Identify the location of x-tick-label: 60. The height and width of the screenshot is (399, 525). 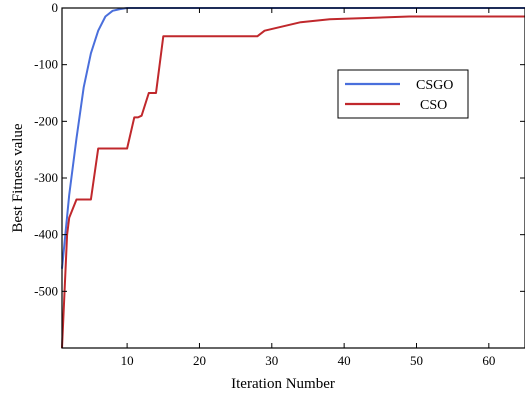
(488, 360).